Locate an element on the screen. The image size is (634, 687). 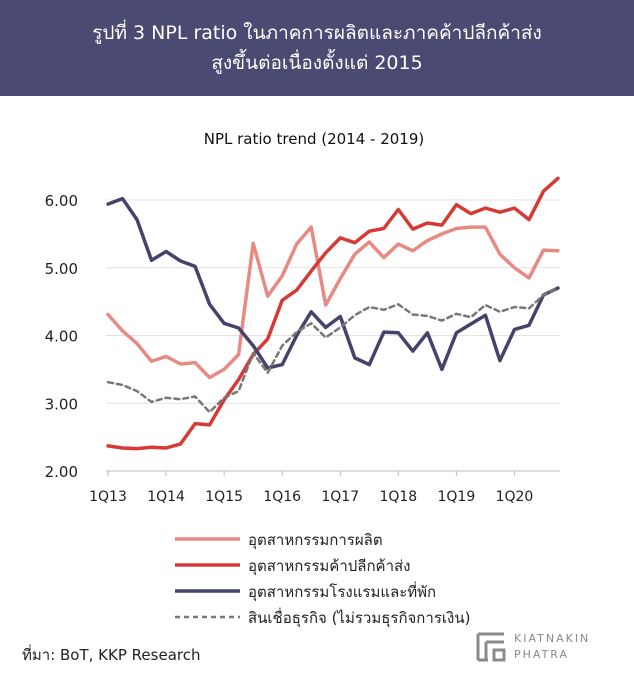
legend-label-3: สินเชื่อธุรกิจ (ไม่รวมธุรกิจการเงิน) is located at coordinates (359, 617).